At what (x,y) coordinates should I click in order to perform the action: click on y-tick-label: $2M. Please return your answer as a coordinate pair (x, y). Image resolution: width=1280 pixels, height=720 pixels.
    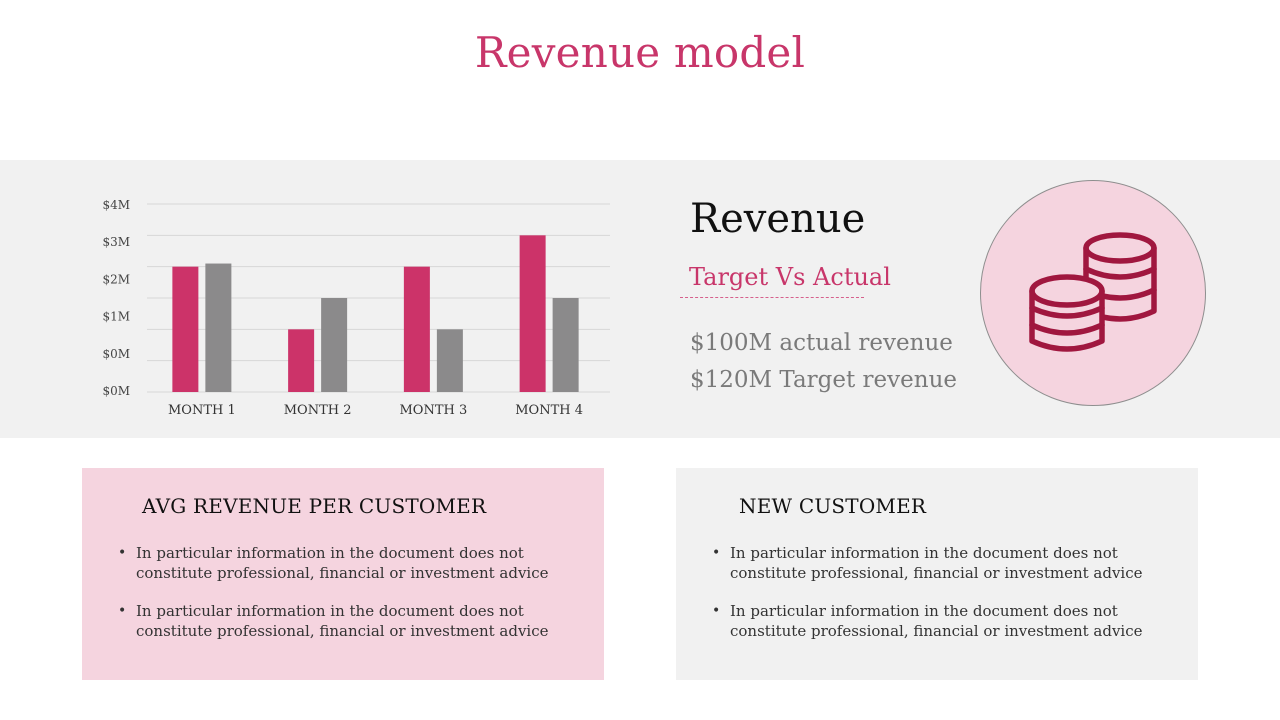
    Looking at the image, I should click on (116, 279).